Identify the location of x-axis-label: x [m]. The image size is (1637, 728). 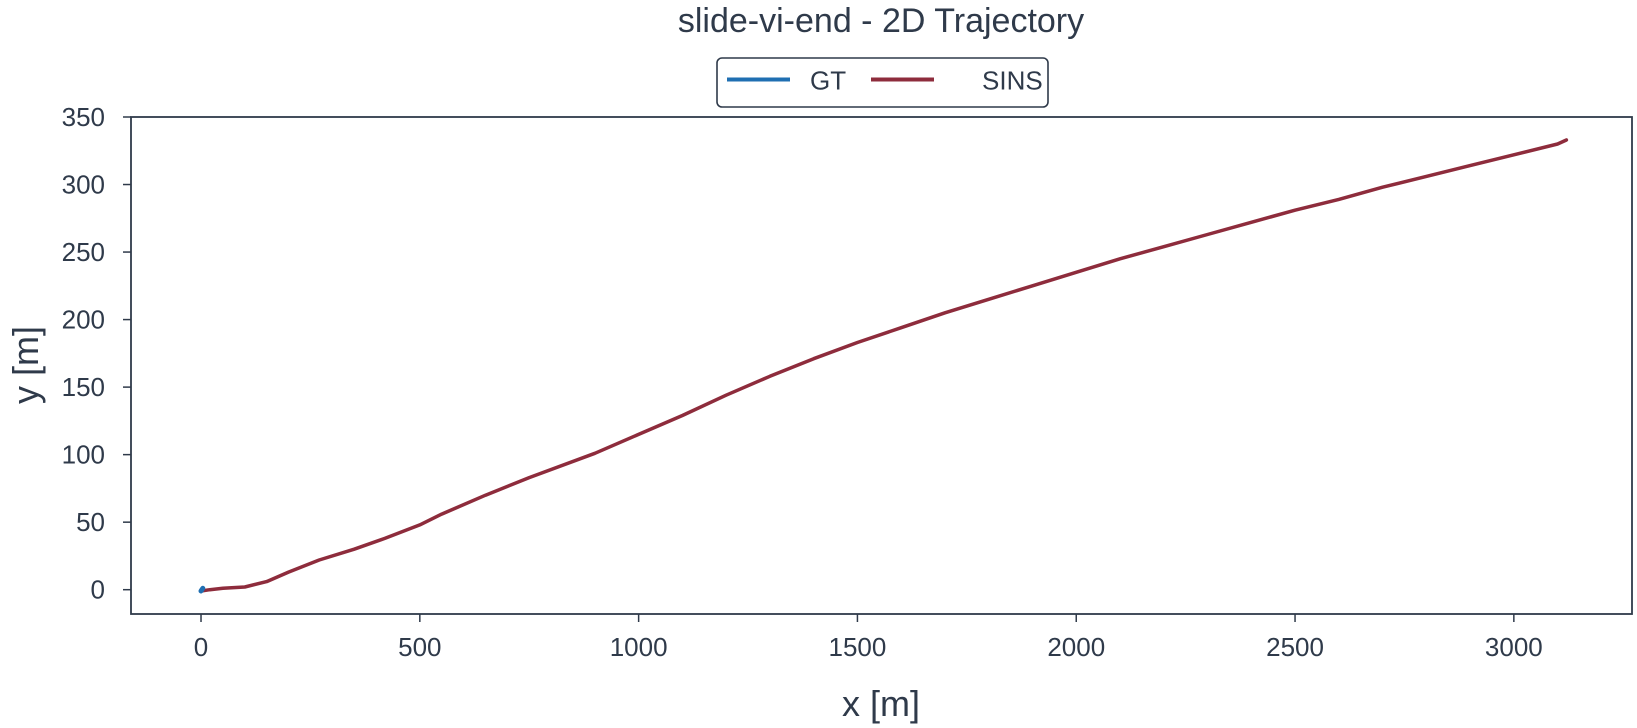
(881, 703).